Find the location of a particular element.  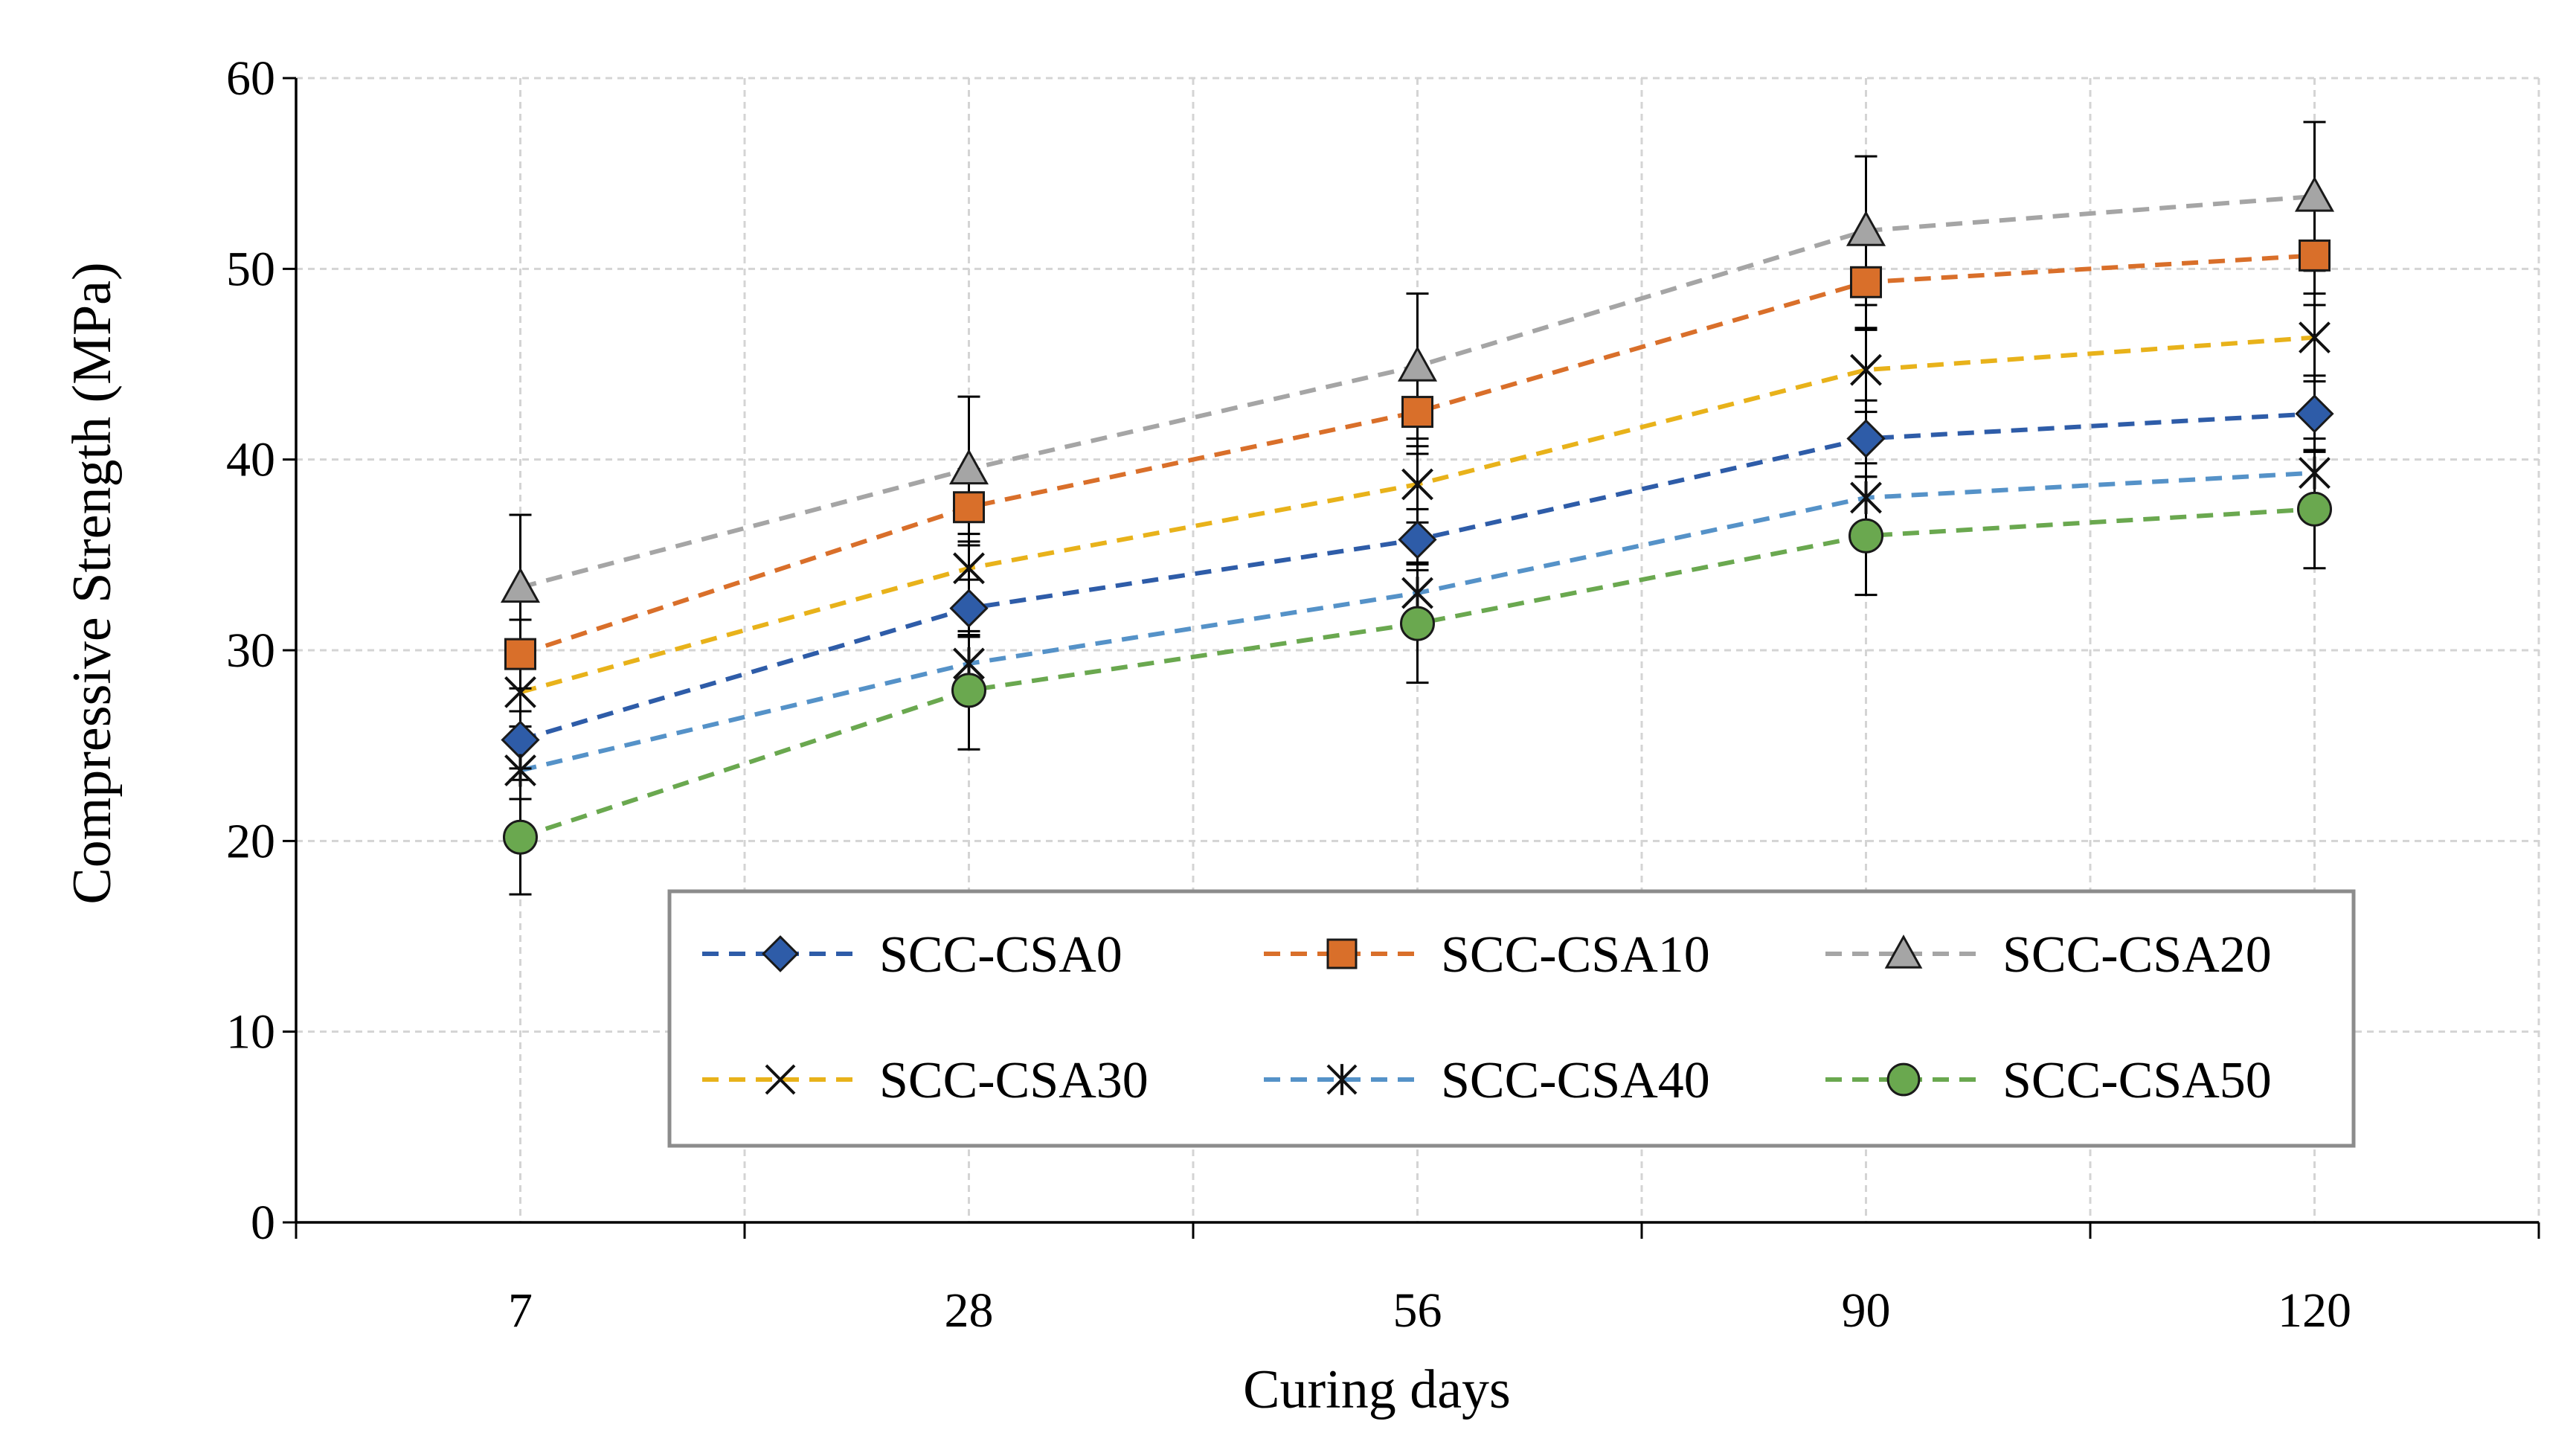

legend-label: SCC-CSA40 is located at coordinates (1575, 1080).